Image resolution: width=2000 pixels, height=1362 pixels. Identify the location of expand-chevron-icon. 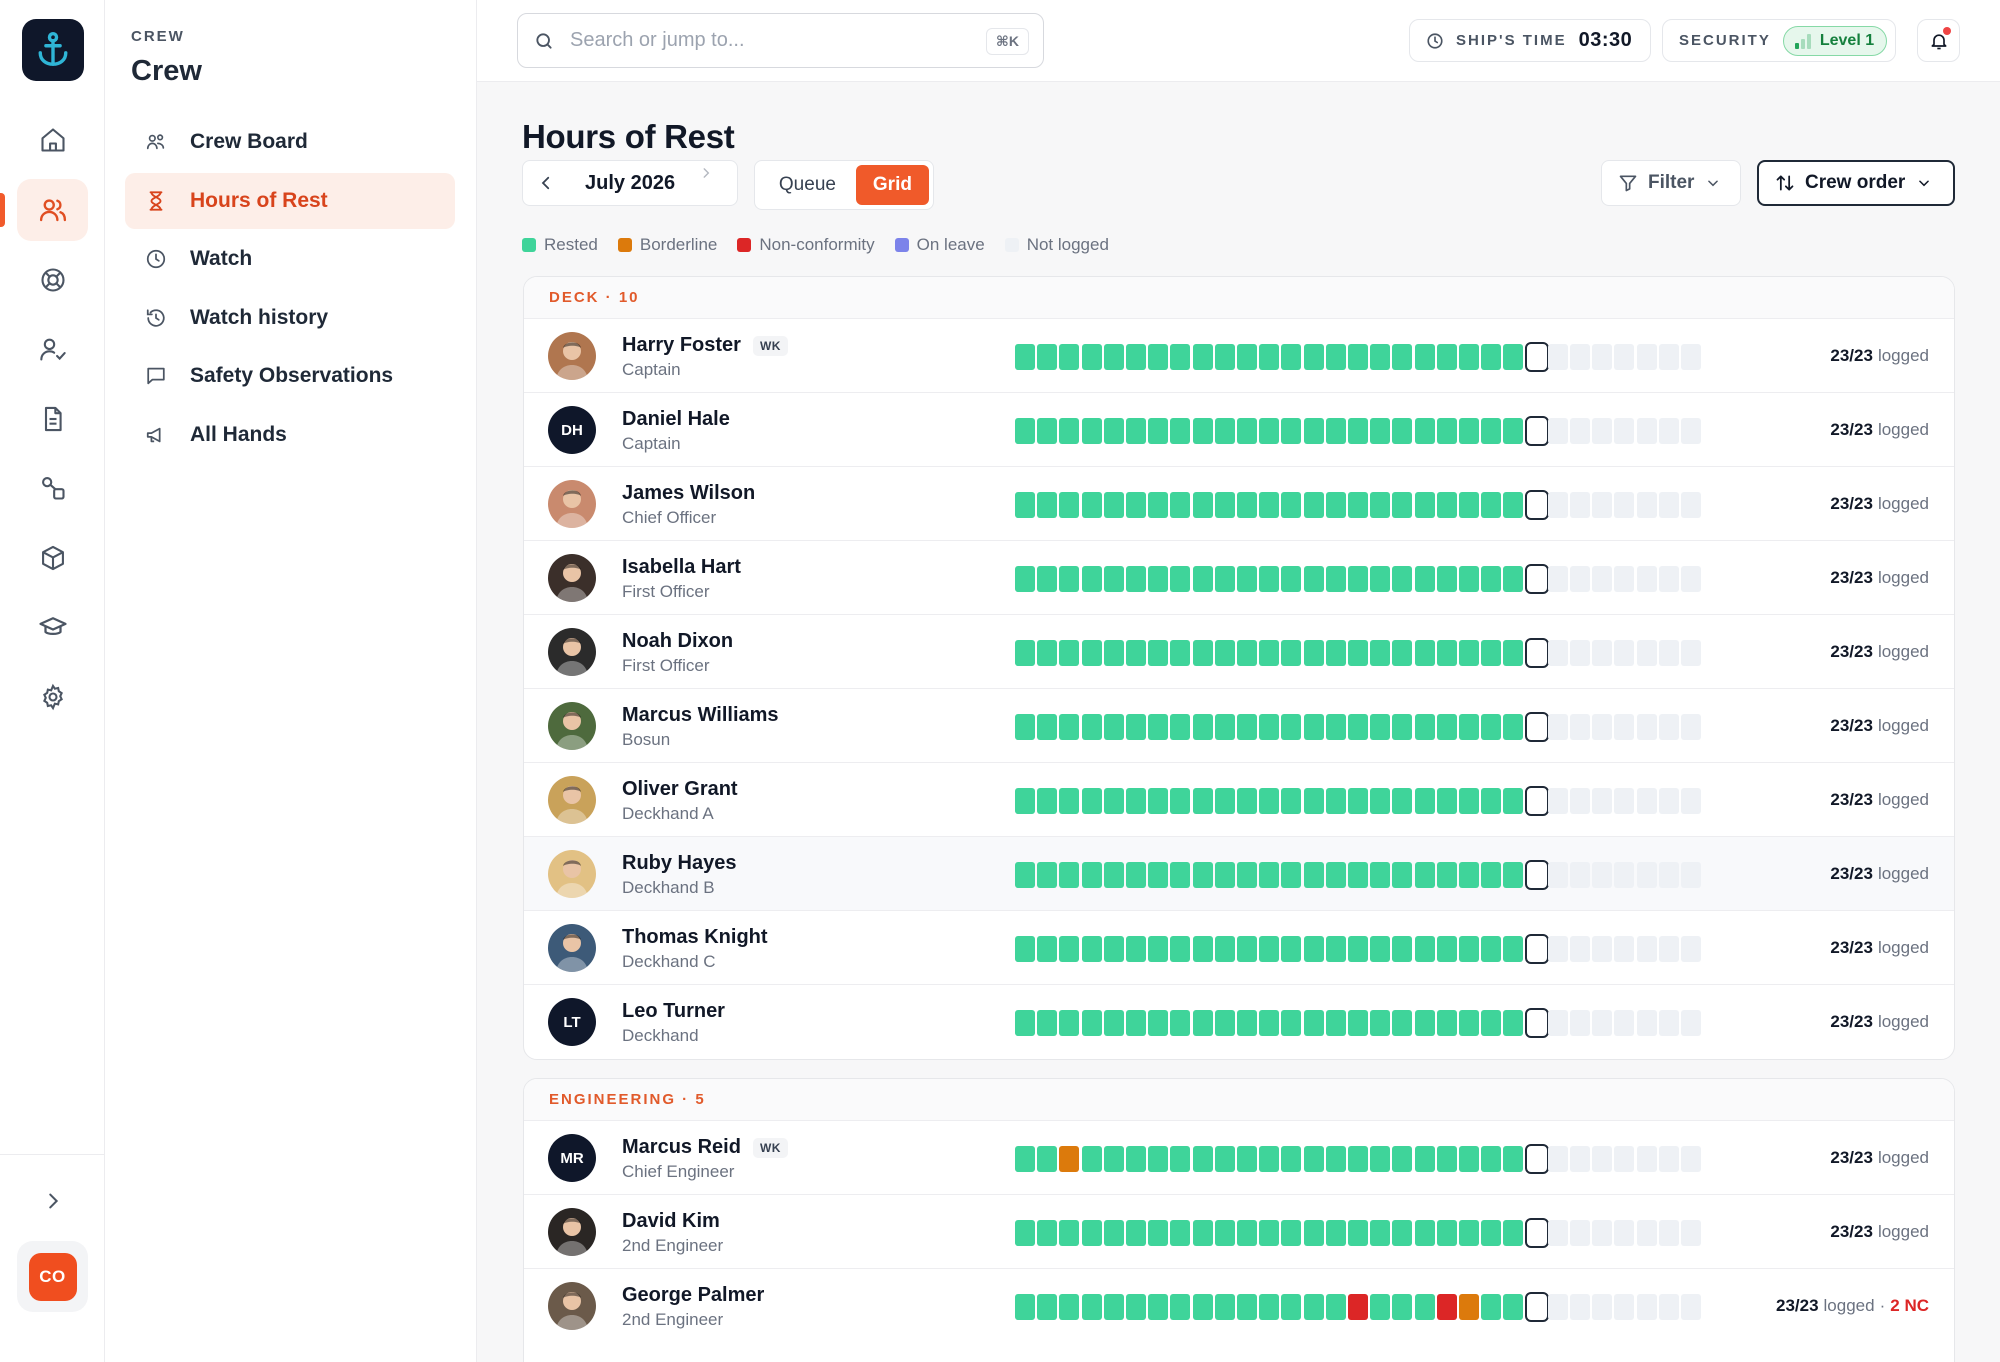
(52, 1201).